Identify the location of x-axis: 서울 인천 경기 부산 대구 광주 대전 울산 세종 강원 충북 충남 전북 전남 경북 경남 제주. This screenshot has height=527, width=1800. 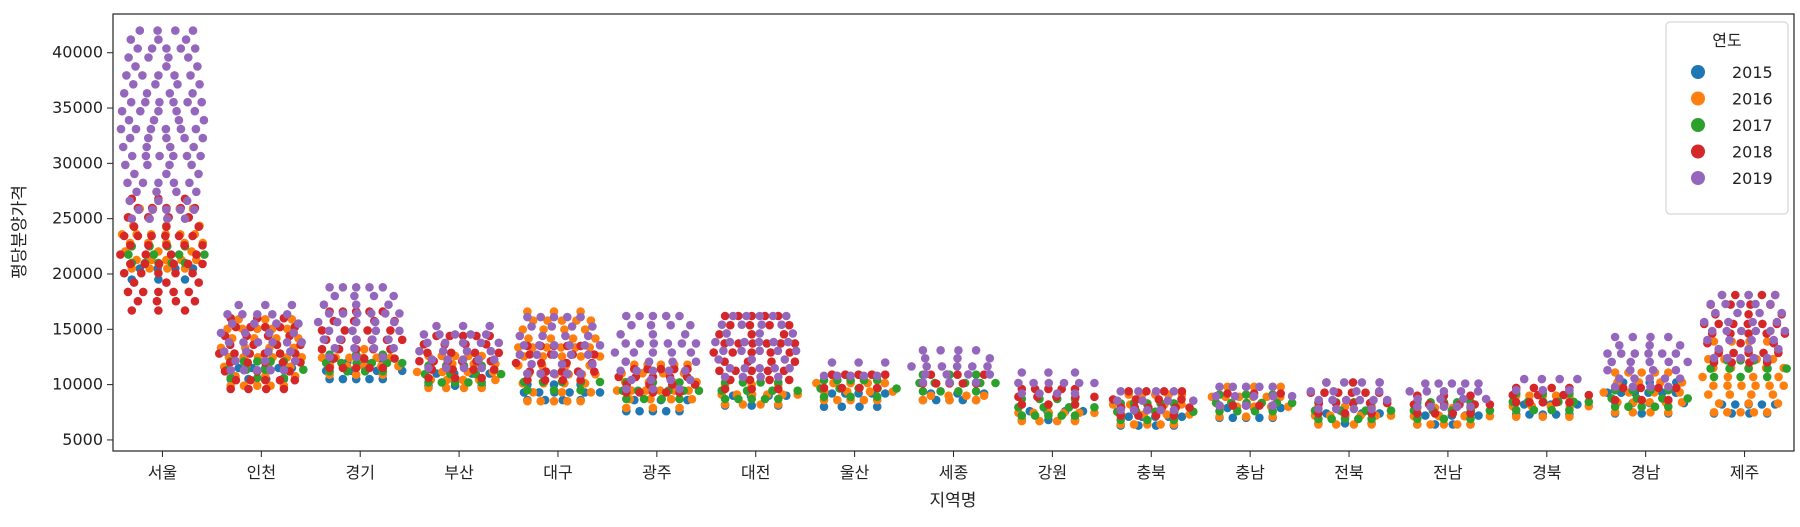
(953, 466).